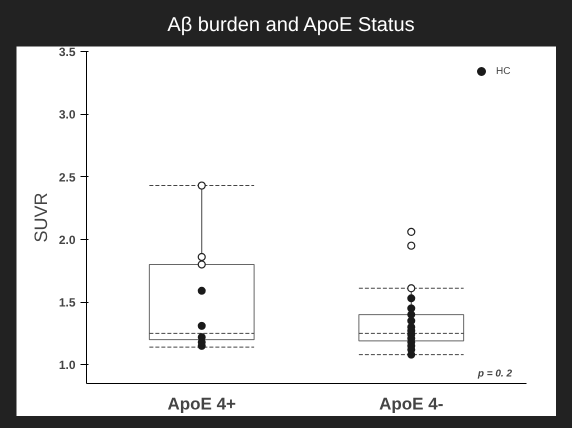  Describe the element at coordinates (67, 177) in the screenshot. I see `y-tick-label: 2.5` at that location.